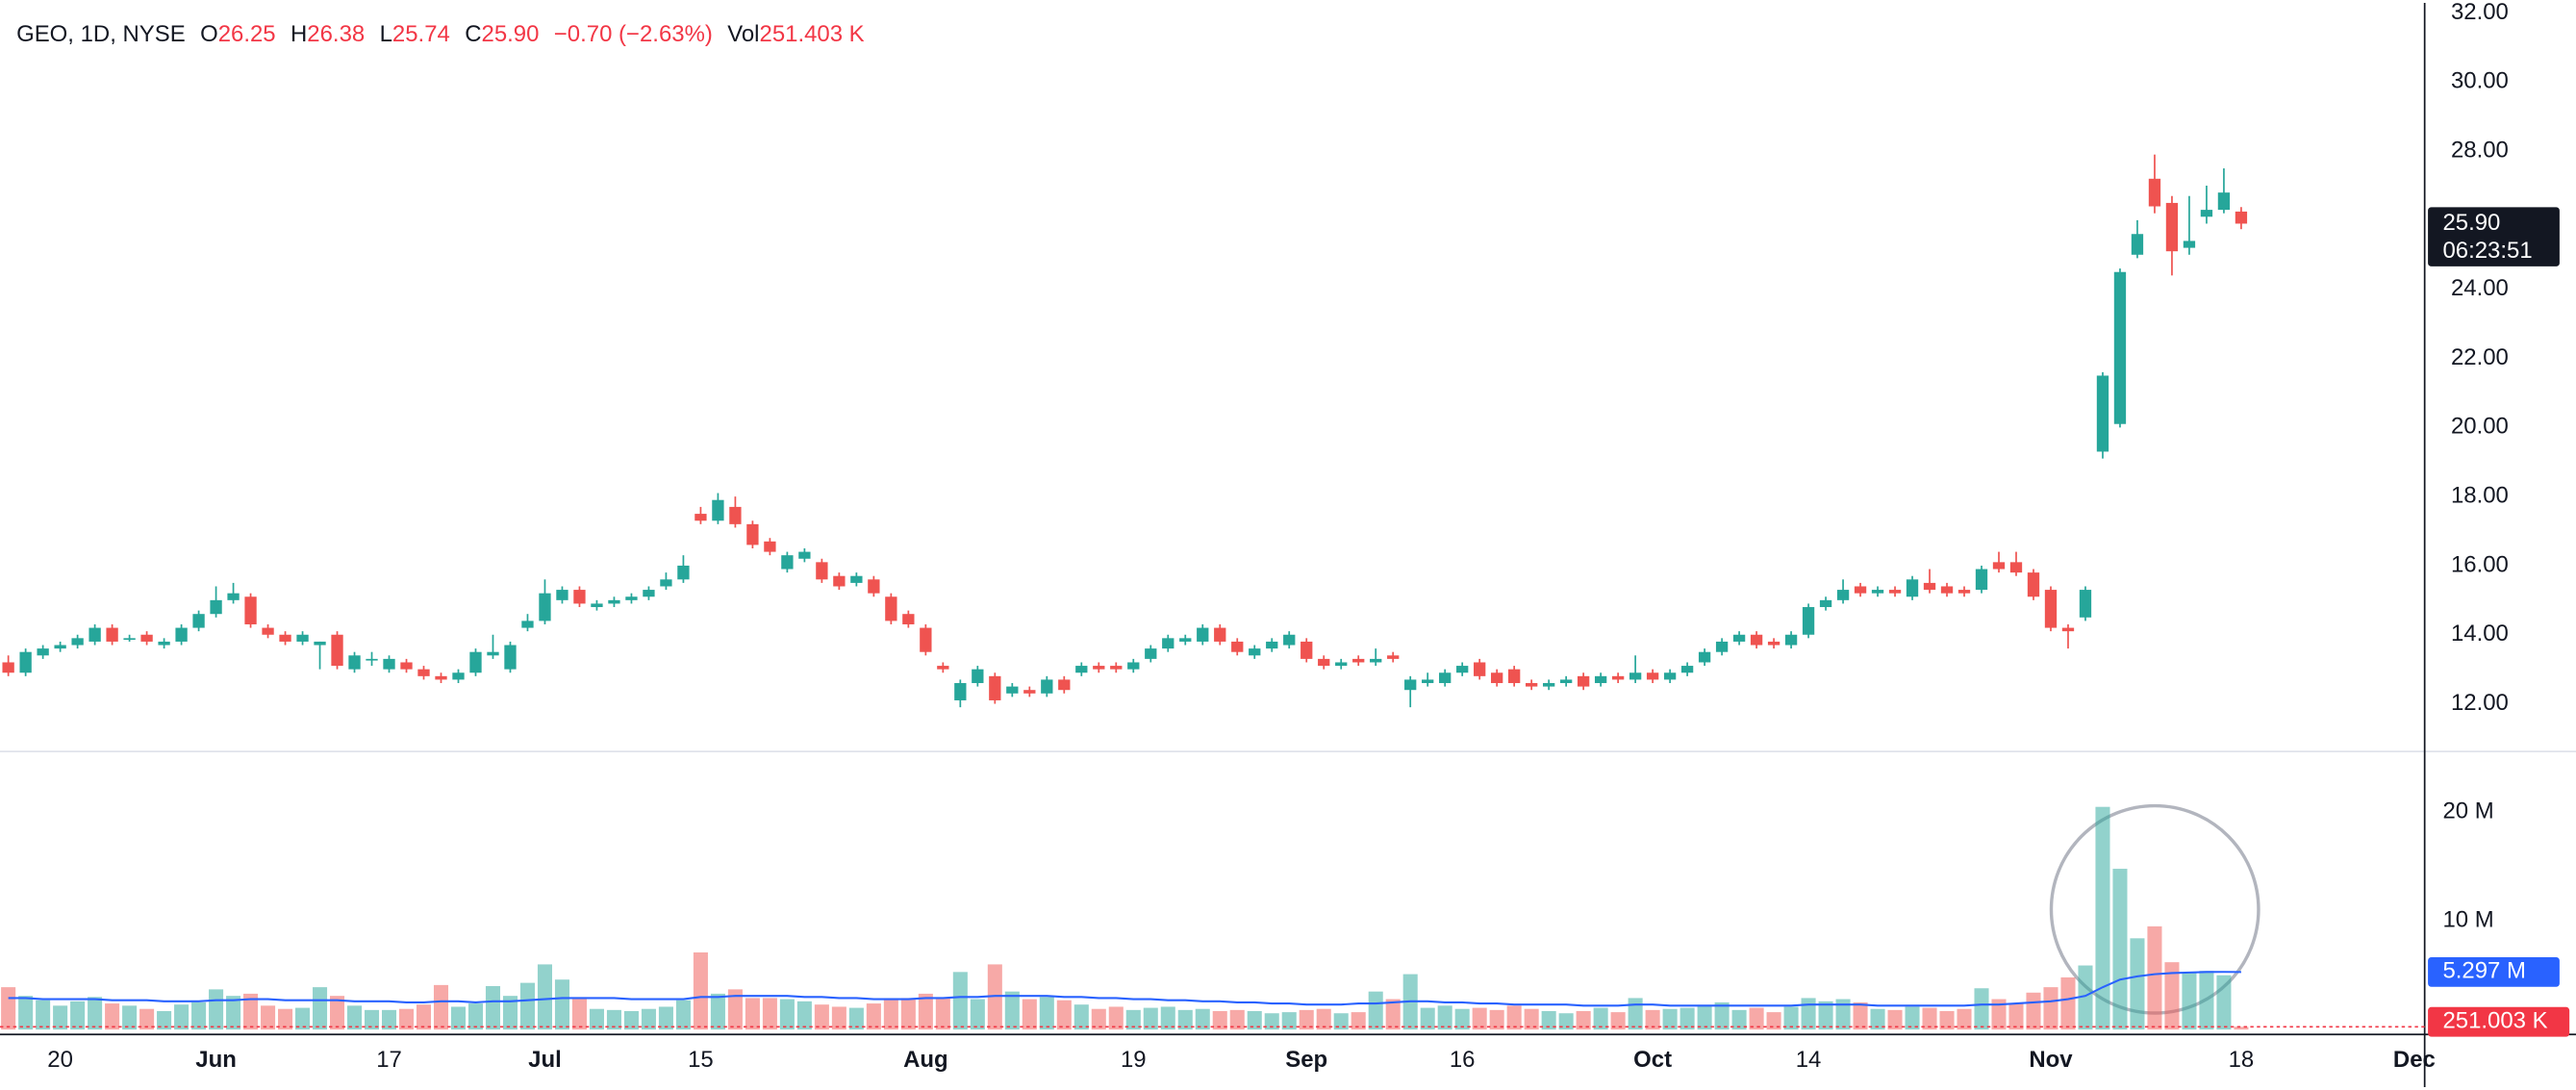 The width and height of the screenshot is (2576, 1090). Describe the element at coordinates (1463, 1060) in the screenshot. I see `x-tick-label: 16` at that location.